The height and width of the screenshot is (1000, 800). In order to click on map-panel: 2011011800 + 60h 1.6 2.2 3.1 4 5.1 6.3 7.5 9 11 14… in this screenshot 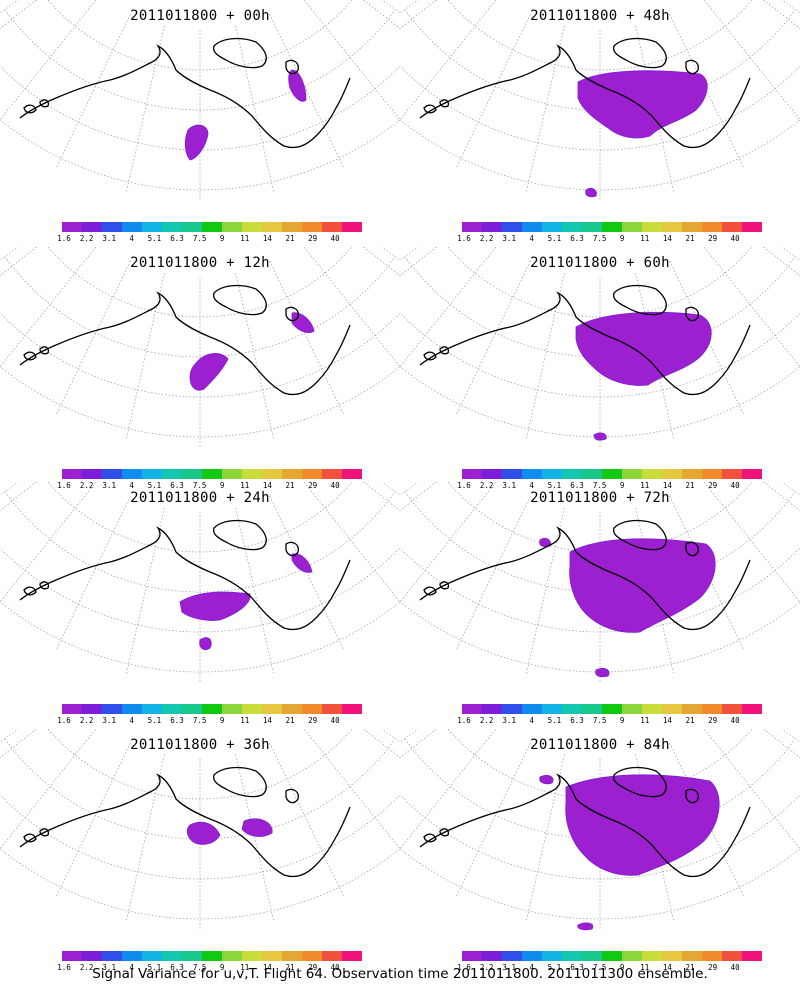, I will do `click(600, 369)`.